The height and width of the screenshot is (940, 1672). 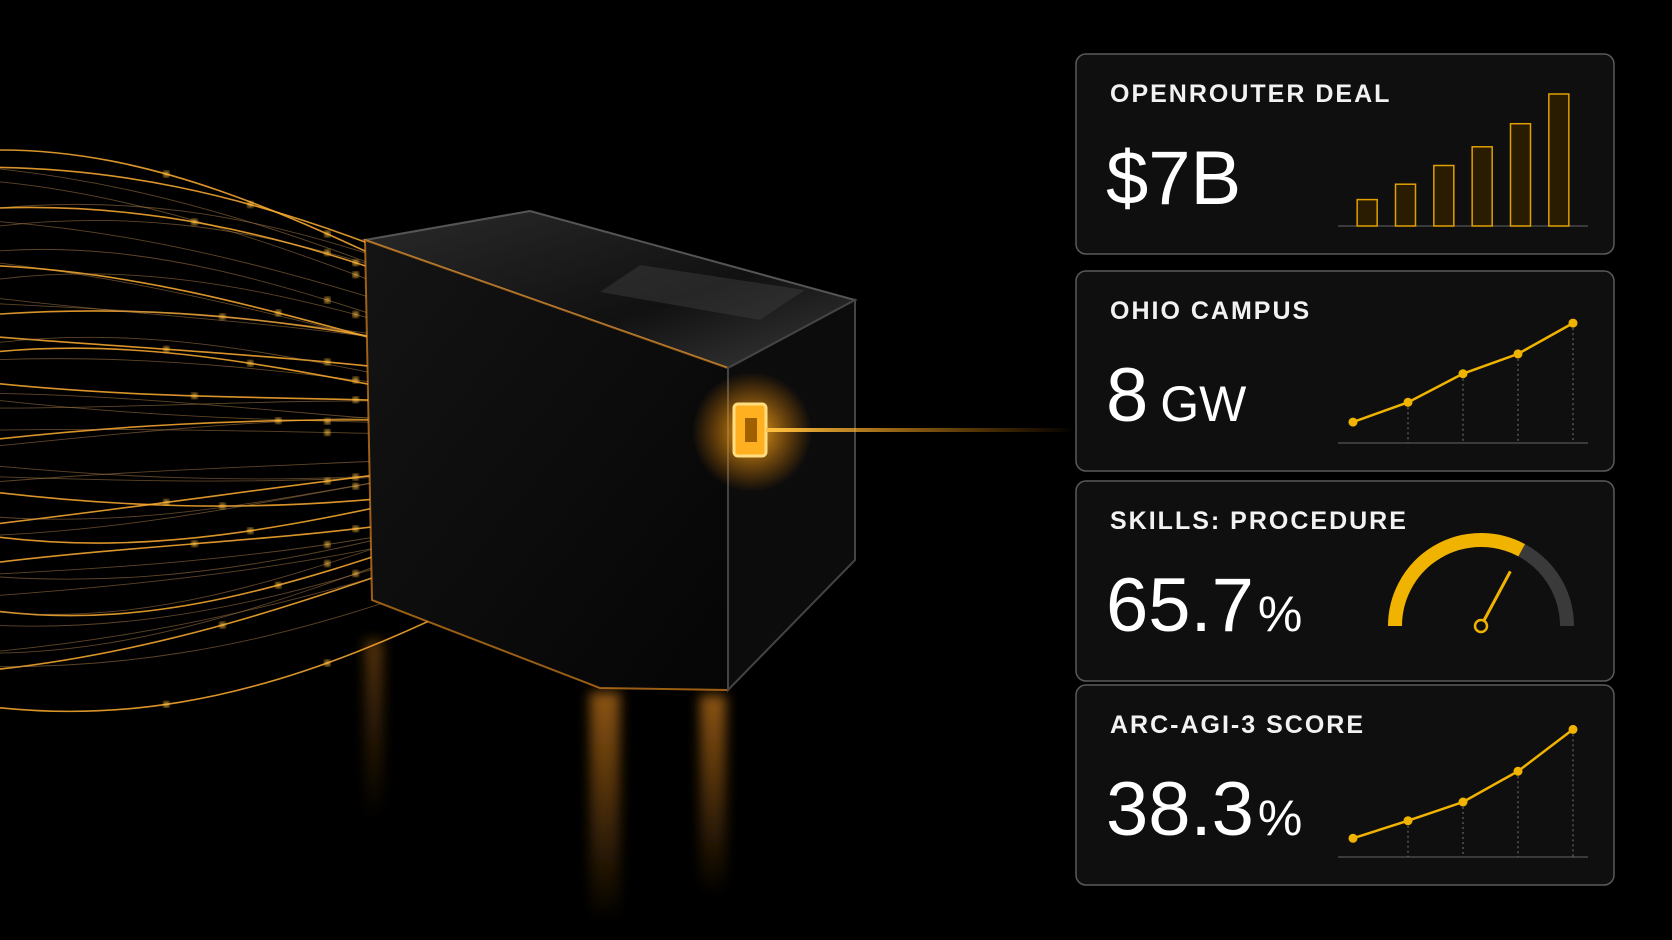 I want to click on card-value: 65.7%, so click(x=1204, y=605).